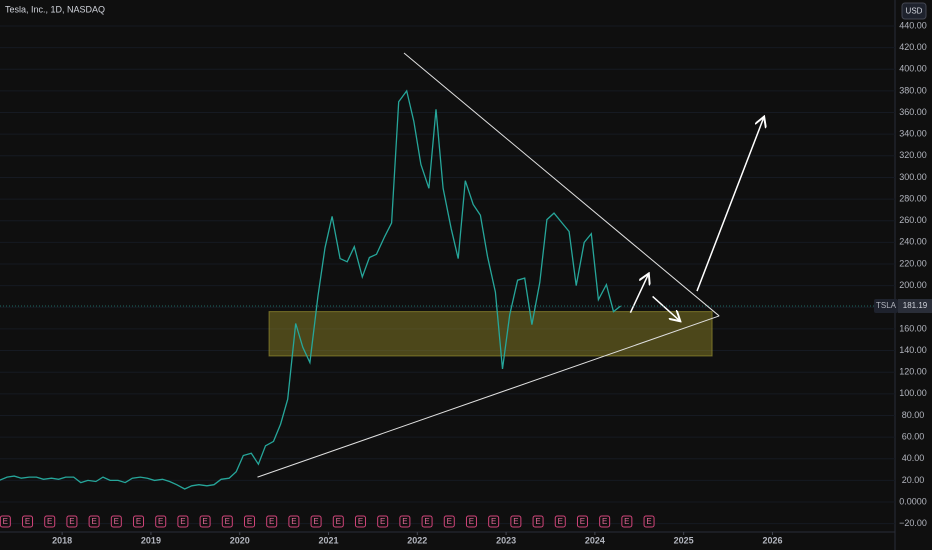 This screenshot has width=932, height=550. Describe the element at coordinates (151, 540) in the screenshot. I see `x-tick-label: 2019` at that location.